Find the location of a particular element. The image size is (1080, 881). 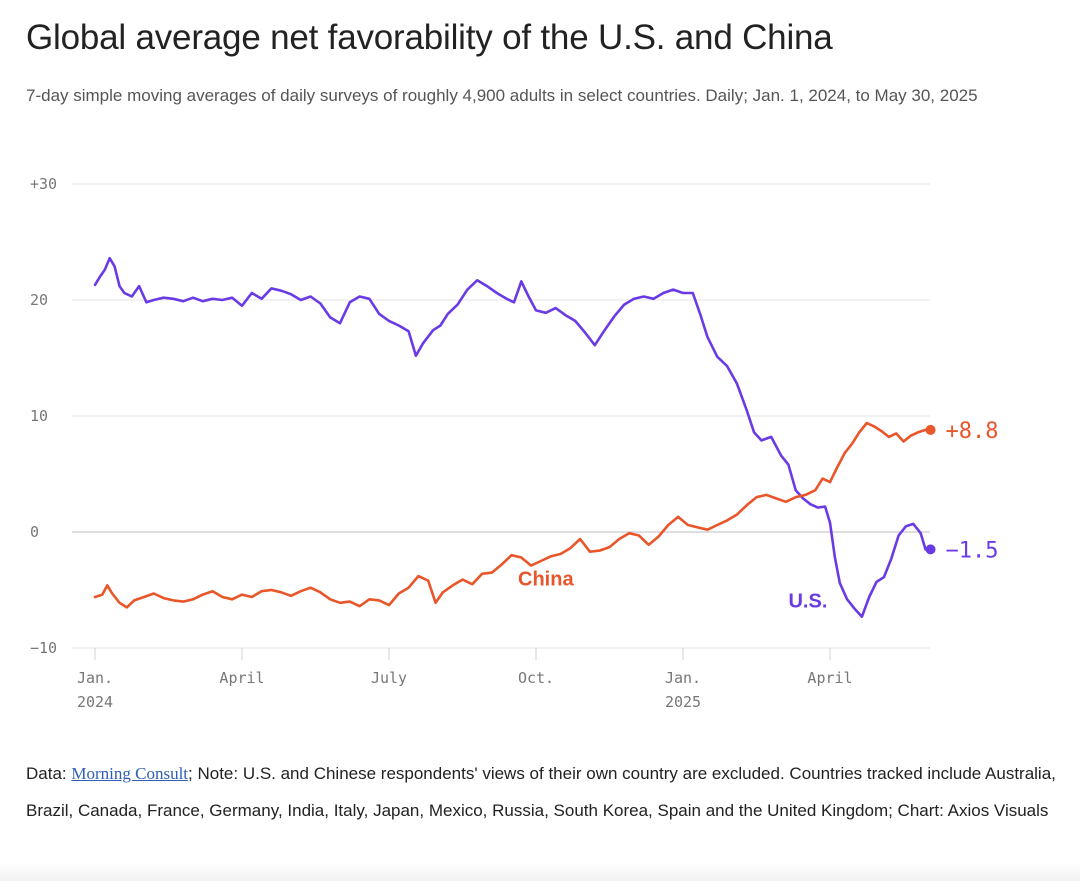

y-axis-ticks: +30 20 10 0 −10 is located at coordinates (43, 416).